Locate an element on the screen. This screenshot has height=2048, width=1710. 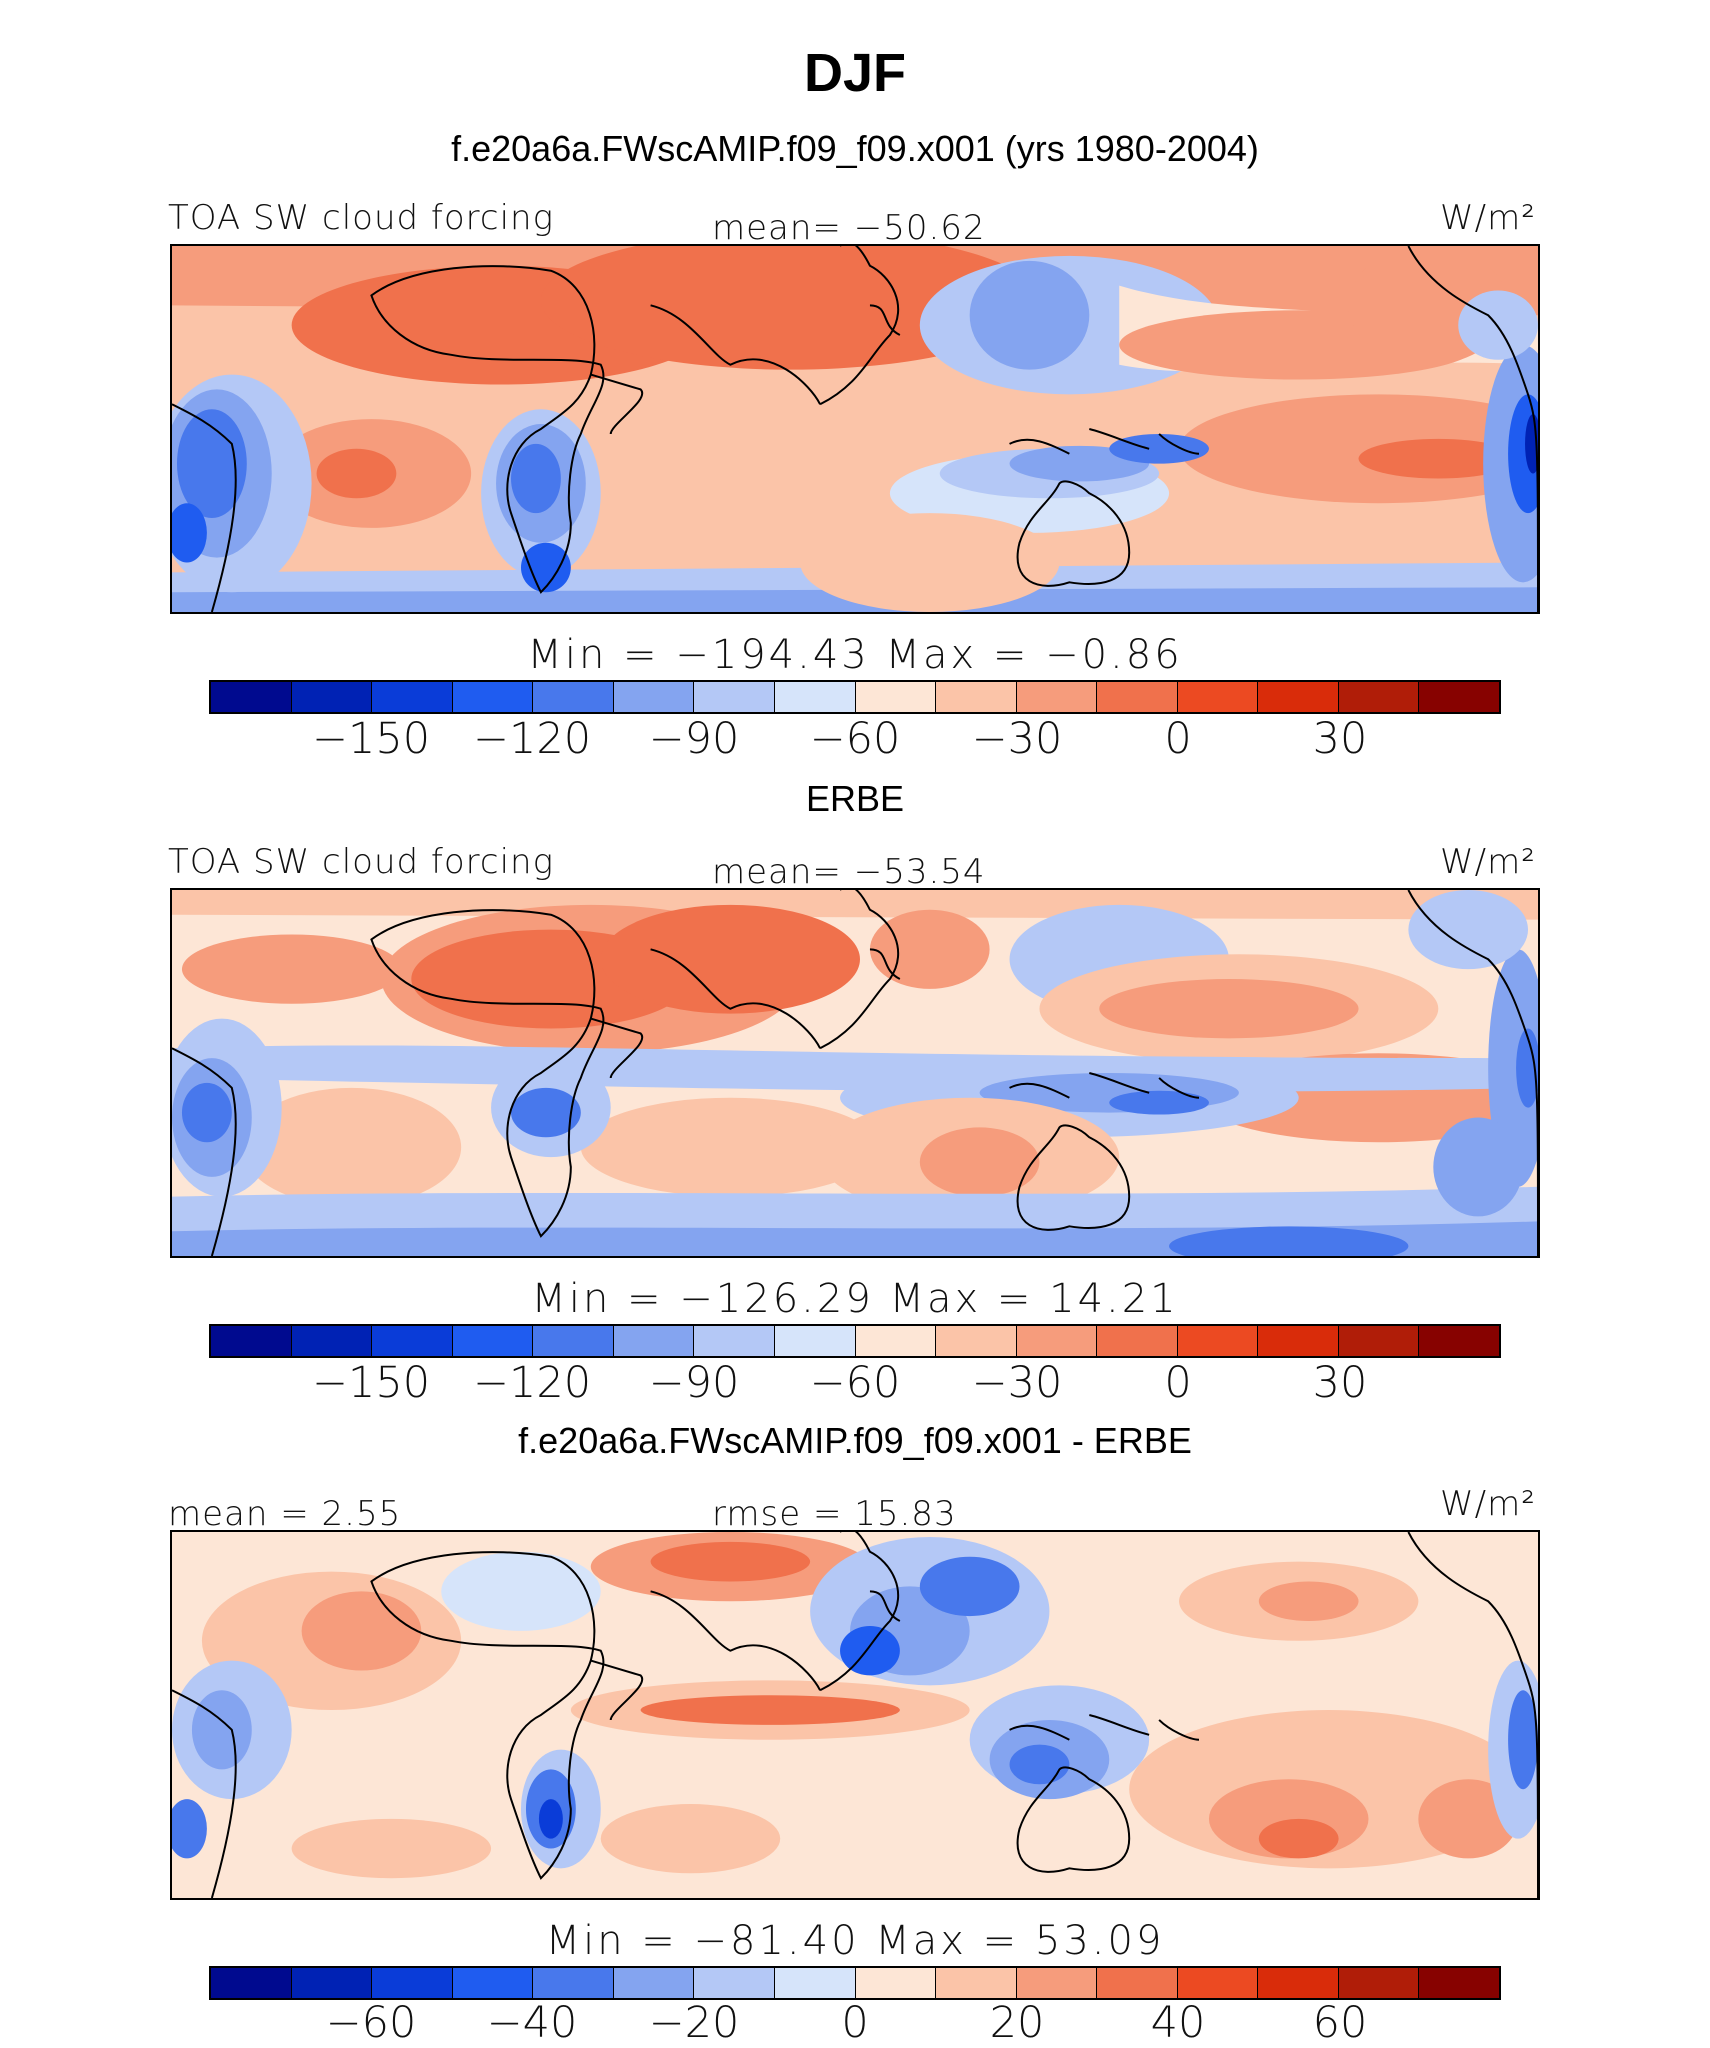
panel1-mean-label: mean= −50.62 is located at coordinates (849, 228).